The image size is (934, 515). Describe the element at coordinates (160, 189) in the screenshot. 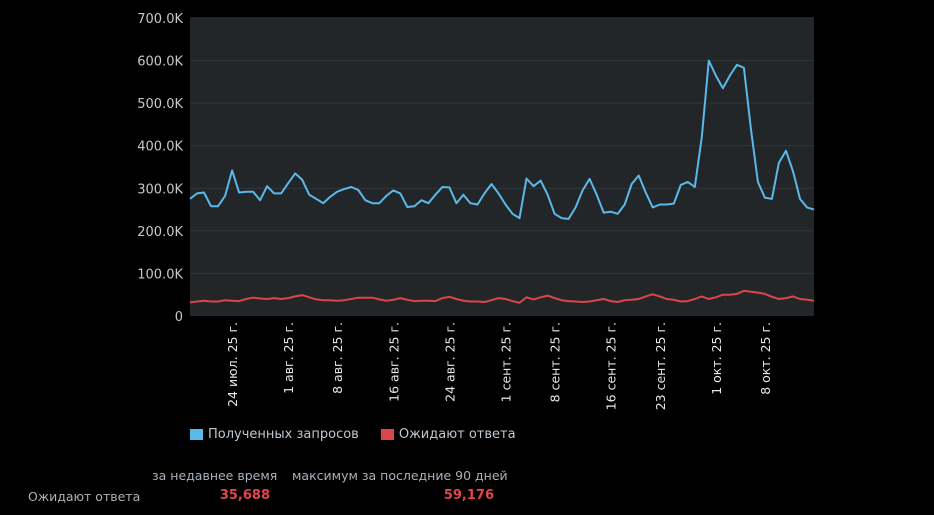

I see `y-tick-label: 300.0K` at that location.